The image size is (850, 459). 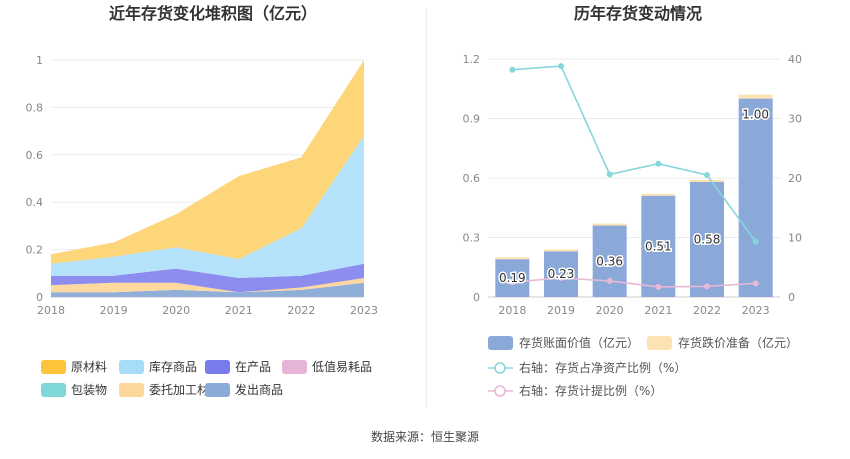 What do you see at coordinates (35, 107) in the screenshot?
I see `y-tick-label: 0.8` at bounding box center [35, 107].